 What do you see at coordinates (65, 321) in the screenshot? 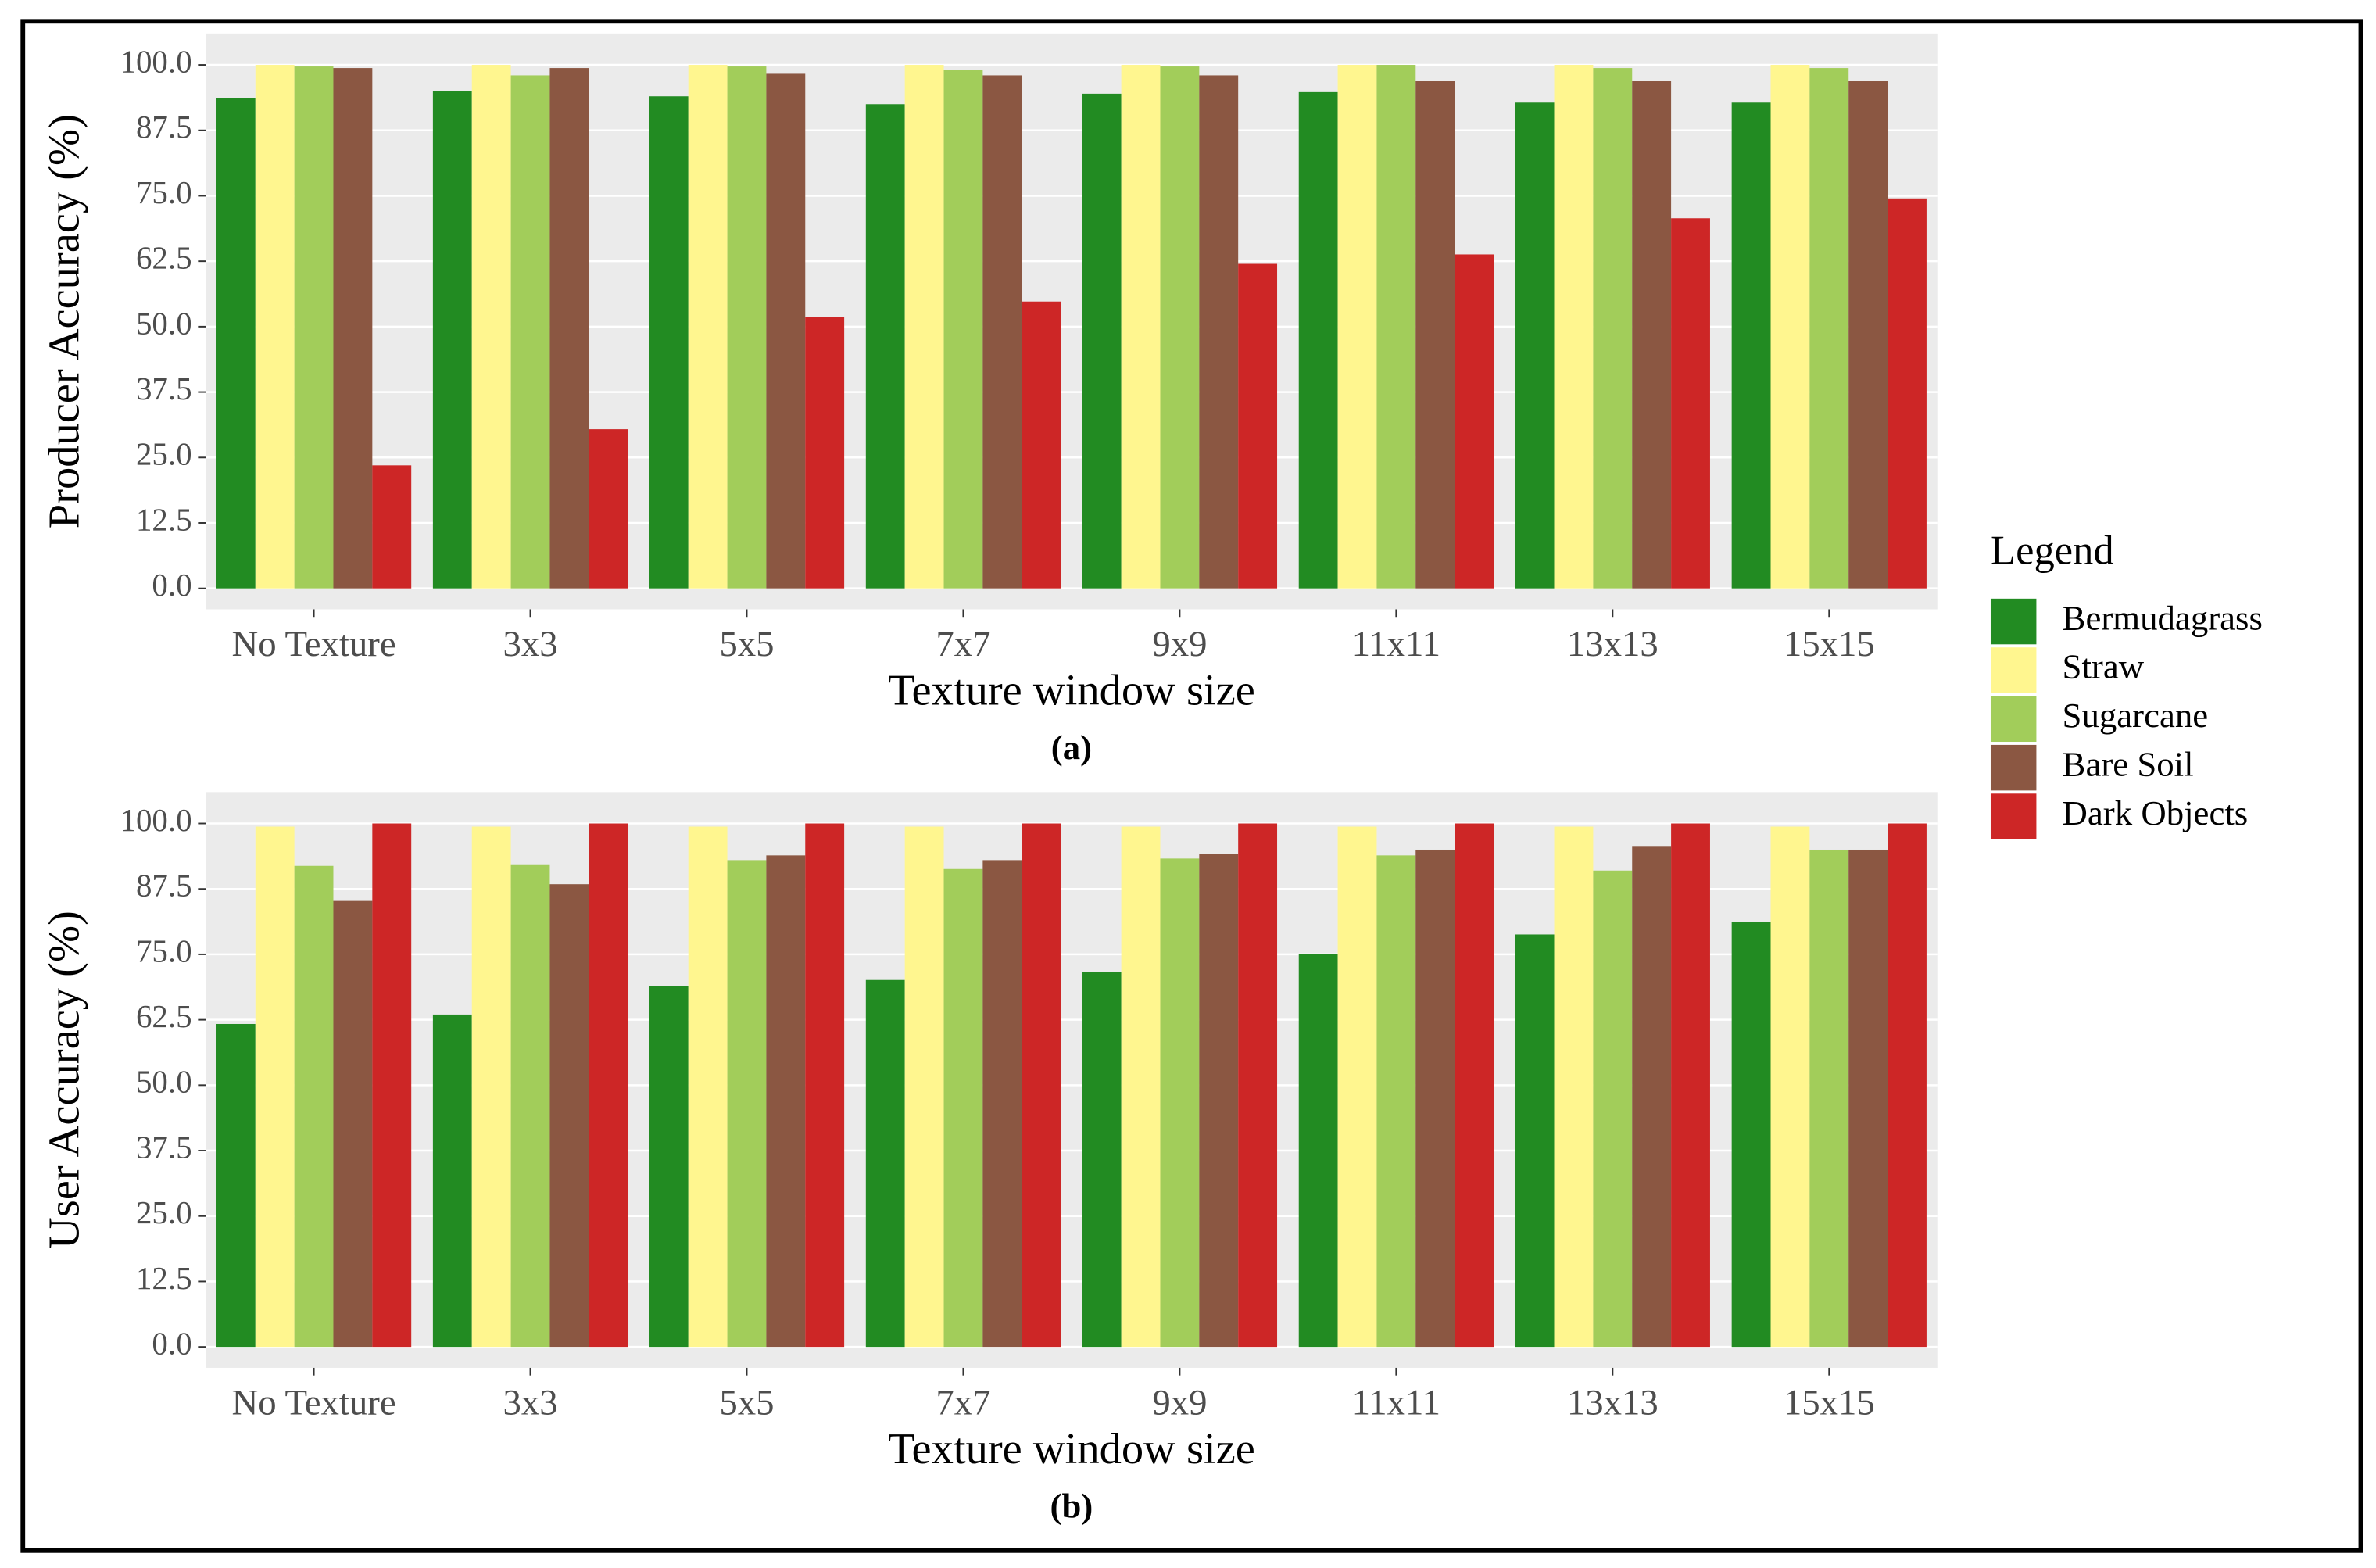
I see `y-axis-title: Producer Accuracy (%)` at bounding box center [65, 321].